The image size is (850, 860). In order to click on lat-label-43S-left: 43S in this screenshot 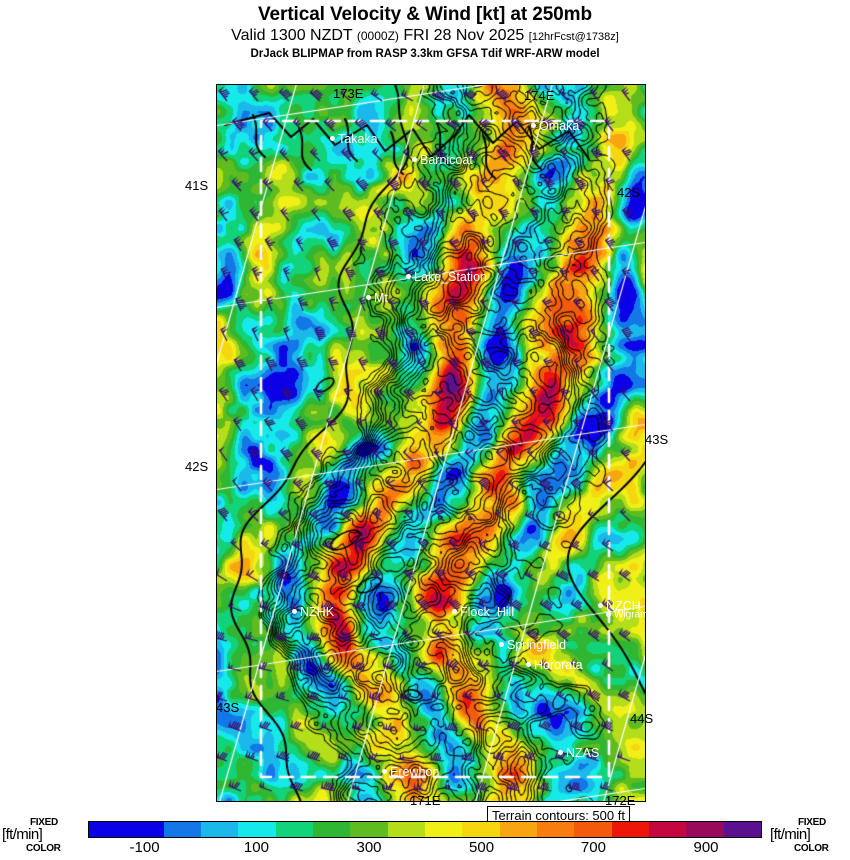, I will do `click(228, 707)`.